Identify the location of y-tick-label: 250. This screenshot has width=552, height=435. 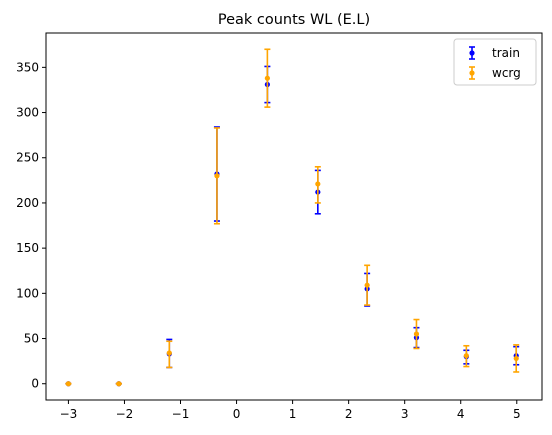
(27, 158).